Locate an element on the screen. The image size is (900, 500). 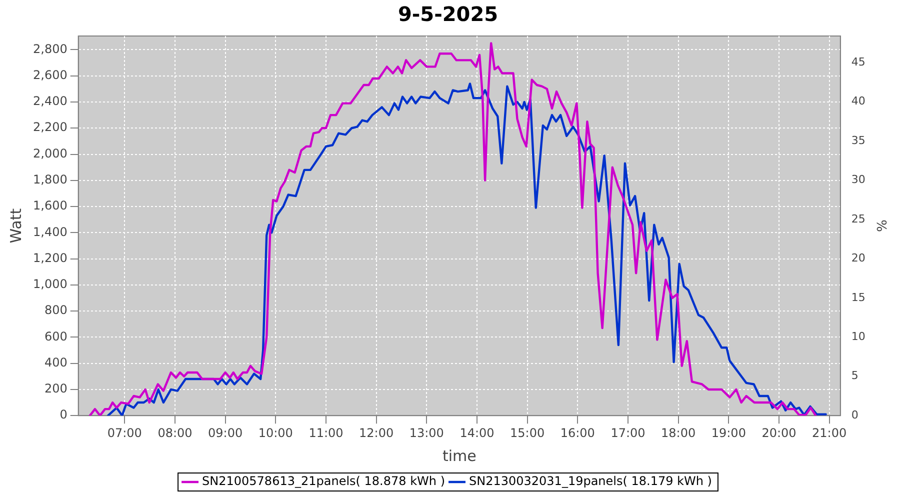
chart-title: 9-5-2025 is located at coordinates (448, 14).